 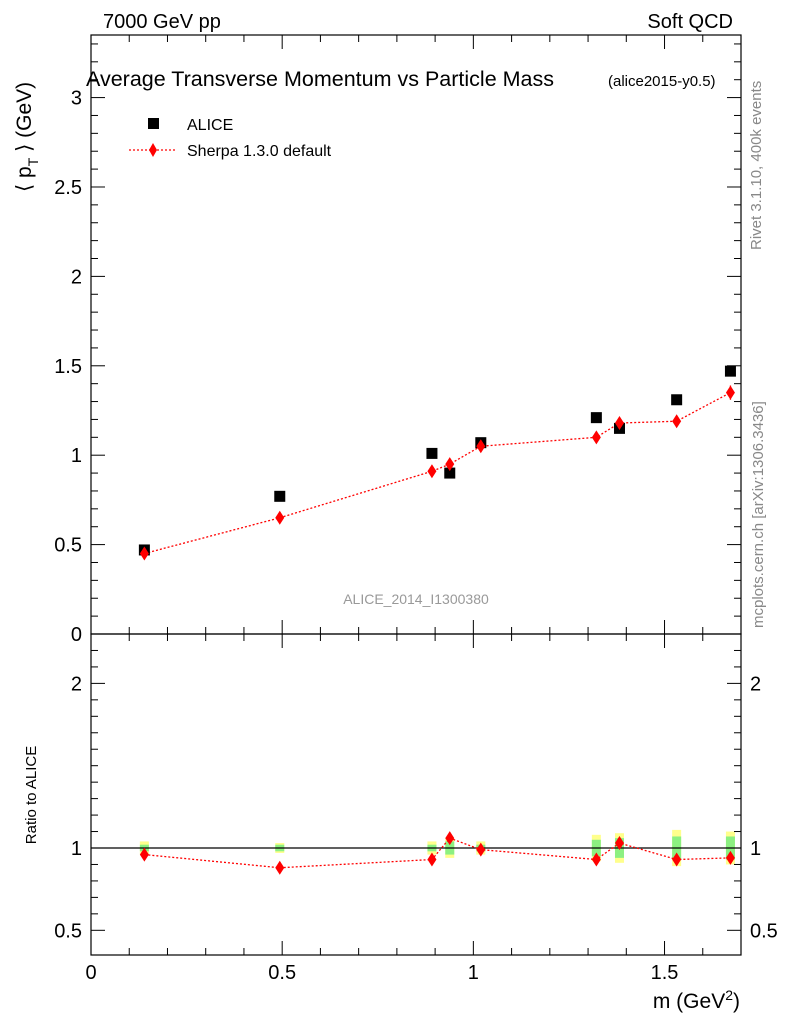 I want to click on main-points, so click(x=437, y=463).